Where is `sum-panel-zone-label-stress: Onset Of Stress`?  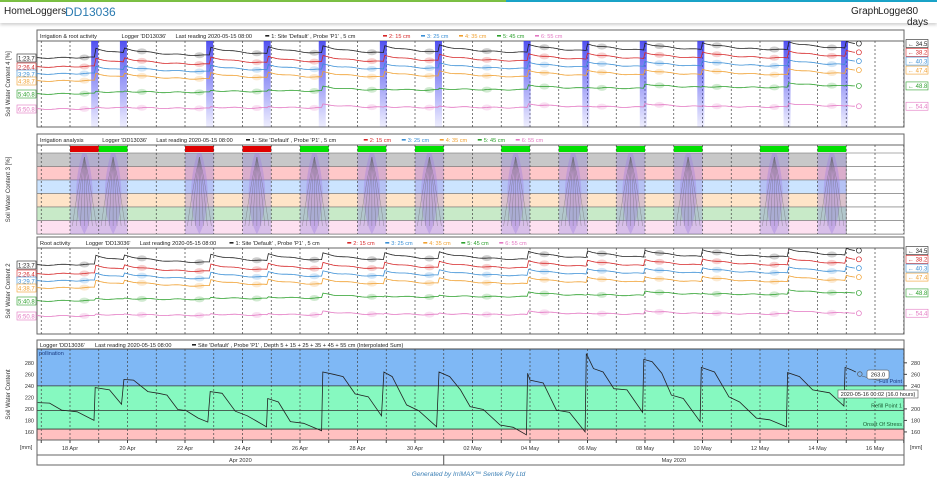 sum-panel-zone-label-stress: Onset Of Stress is located at coordinates (882, 425).